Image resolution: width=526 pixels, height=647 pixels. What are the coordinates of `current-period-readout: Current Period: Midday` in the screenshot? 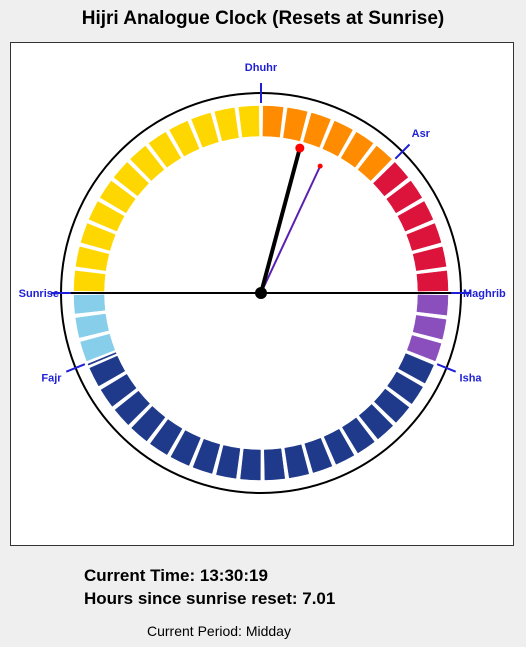 It's located at (219, 631).